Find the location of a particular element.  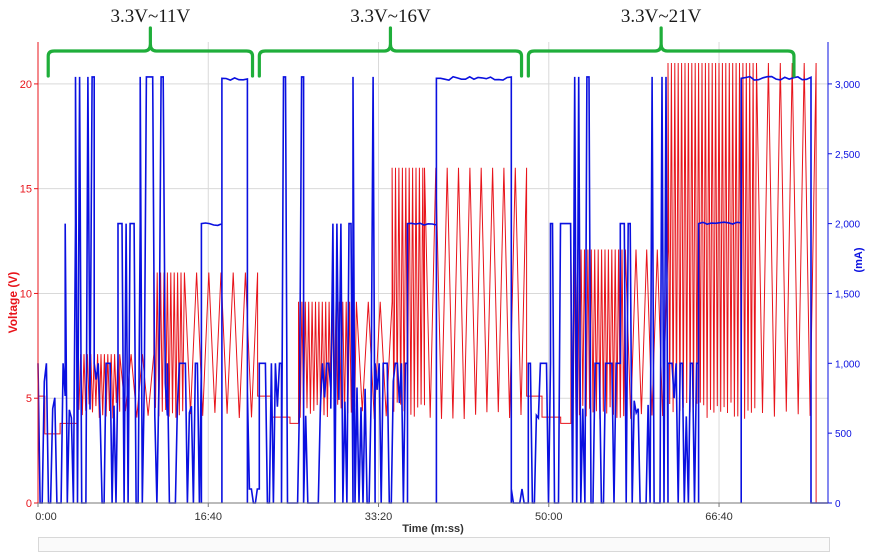

left-tick-label: 20 is located at coordinates (26, 85).